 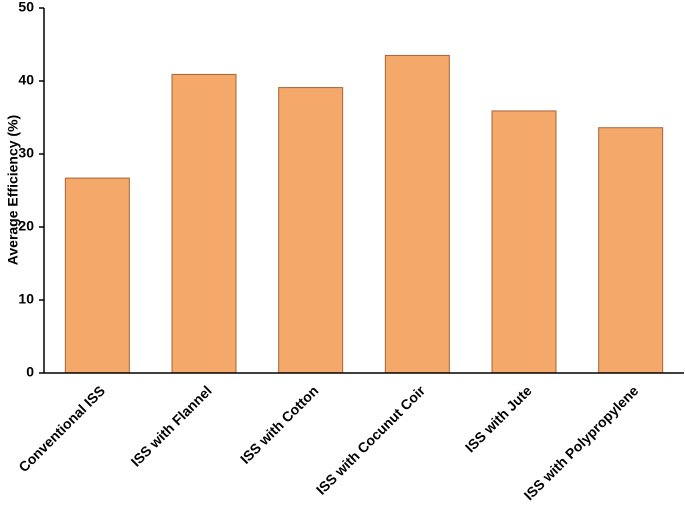 What do you see at coordinates (279, 424) in the screenshot?
I see `x-tick-label: ISS with Cotton` at bounding box center [279, 424].